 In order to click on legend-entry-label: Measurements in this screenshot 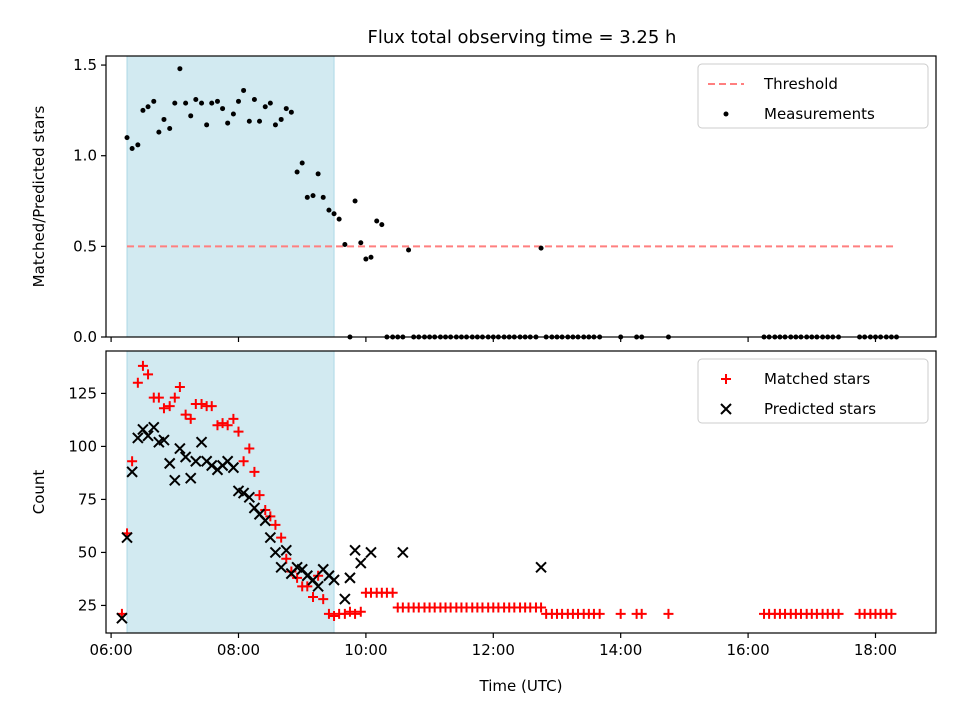, I will do `click(819, 114)`.